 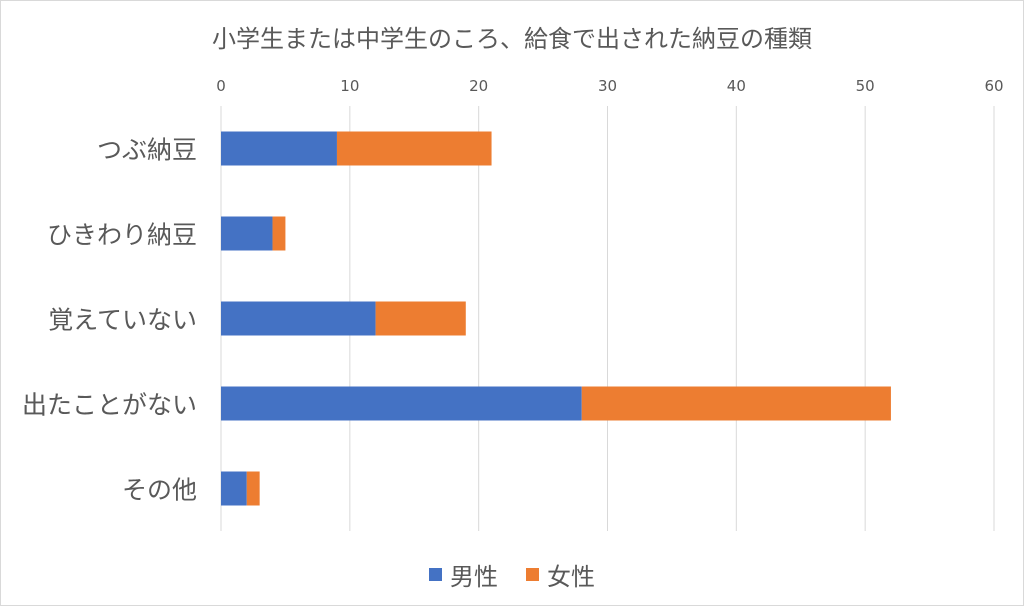 I want to click on legend-label-female: 女性, so click(x=571, y=577).